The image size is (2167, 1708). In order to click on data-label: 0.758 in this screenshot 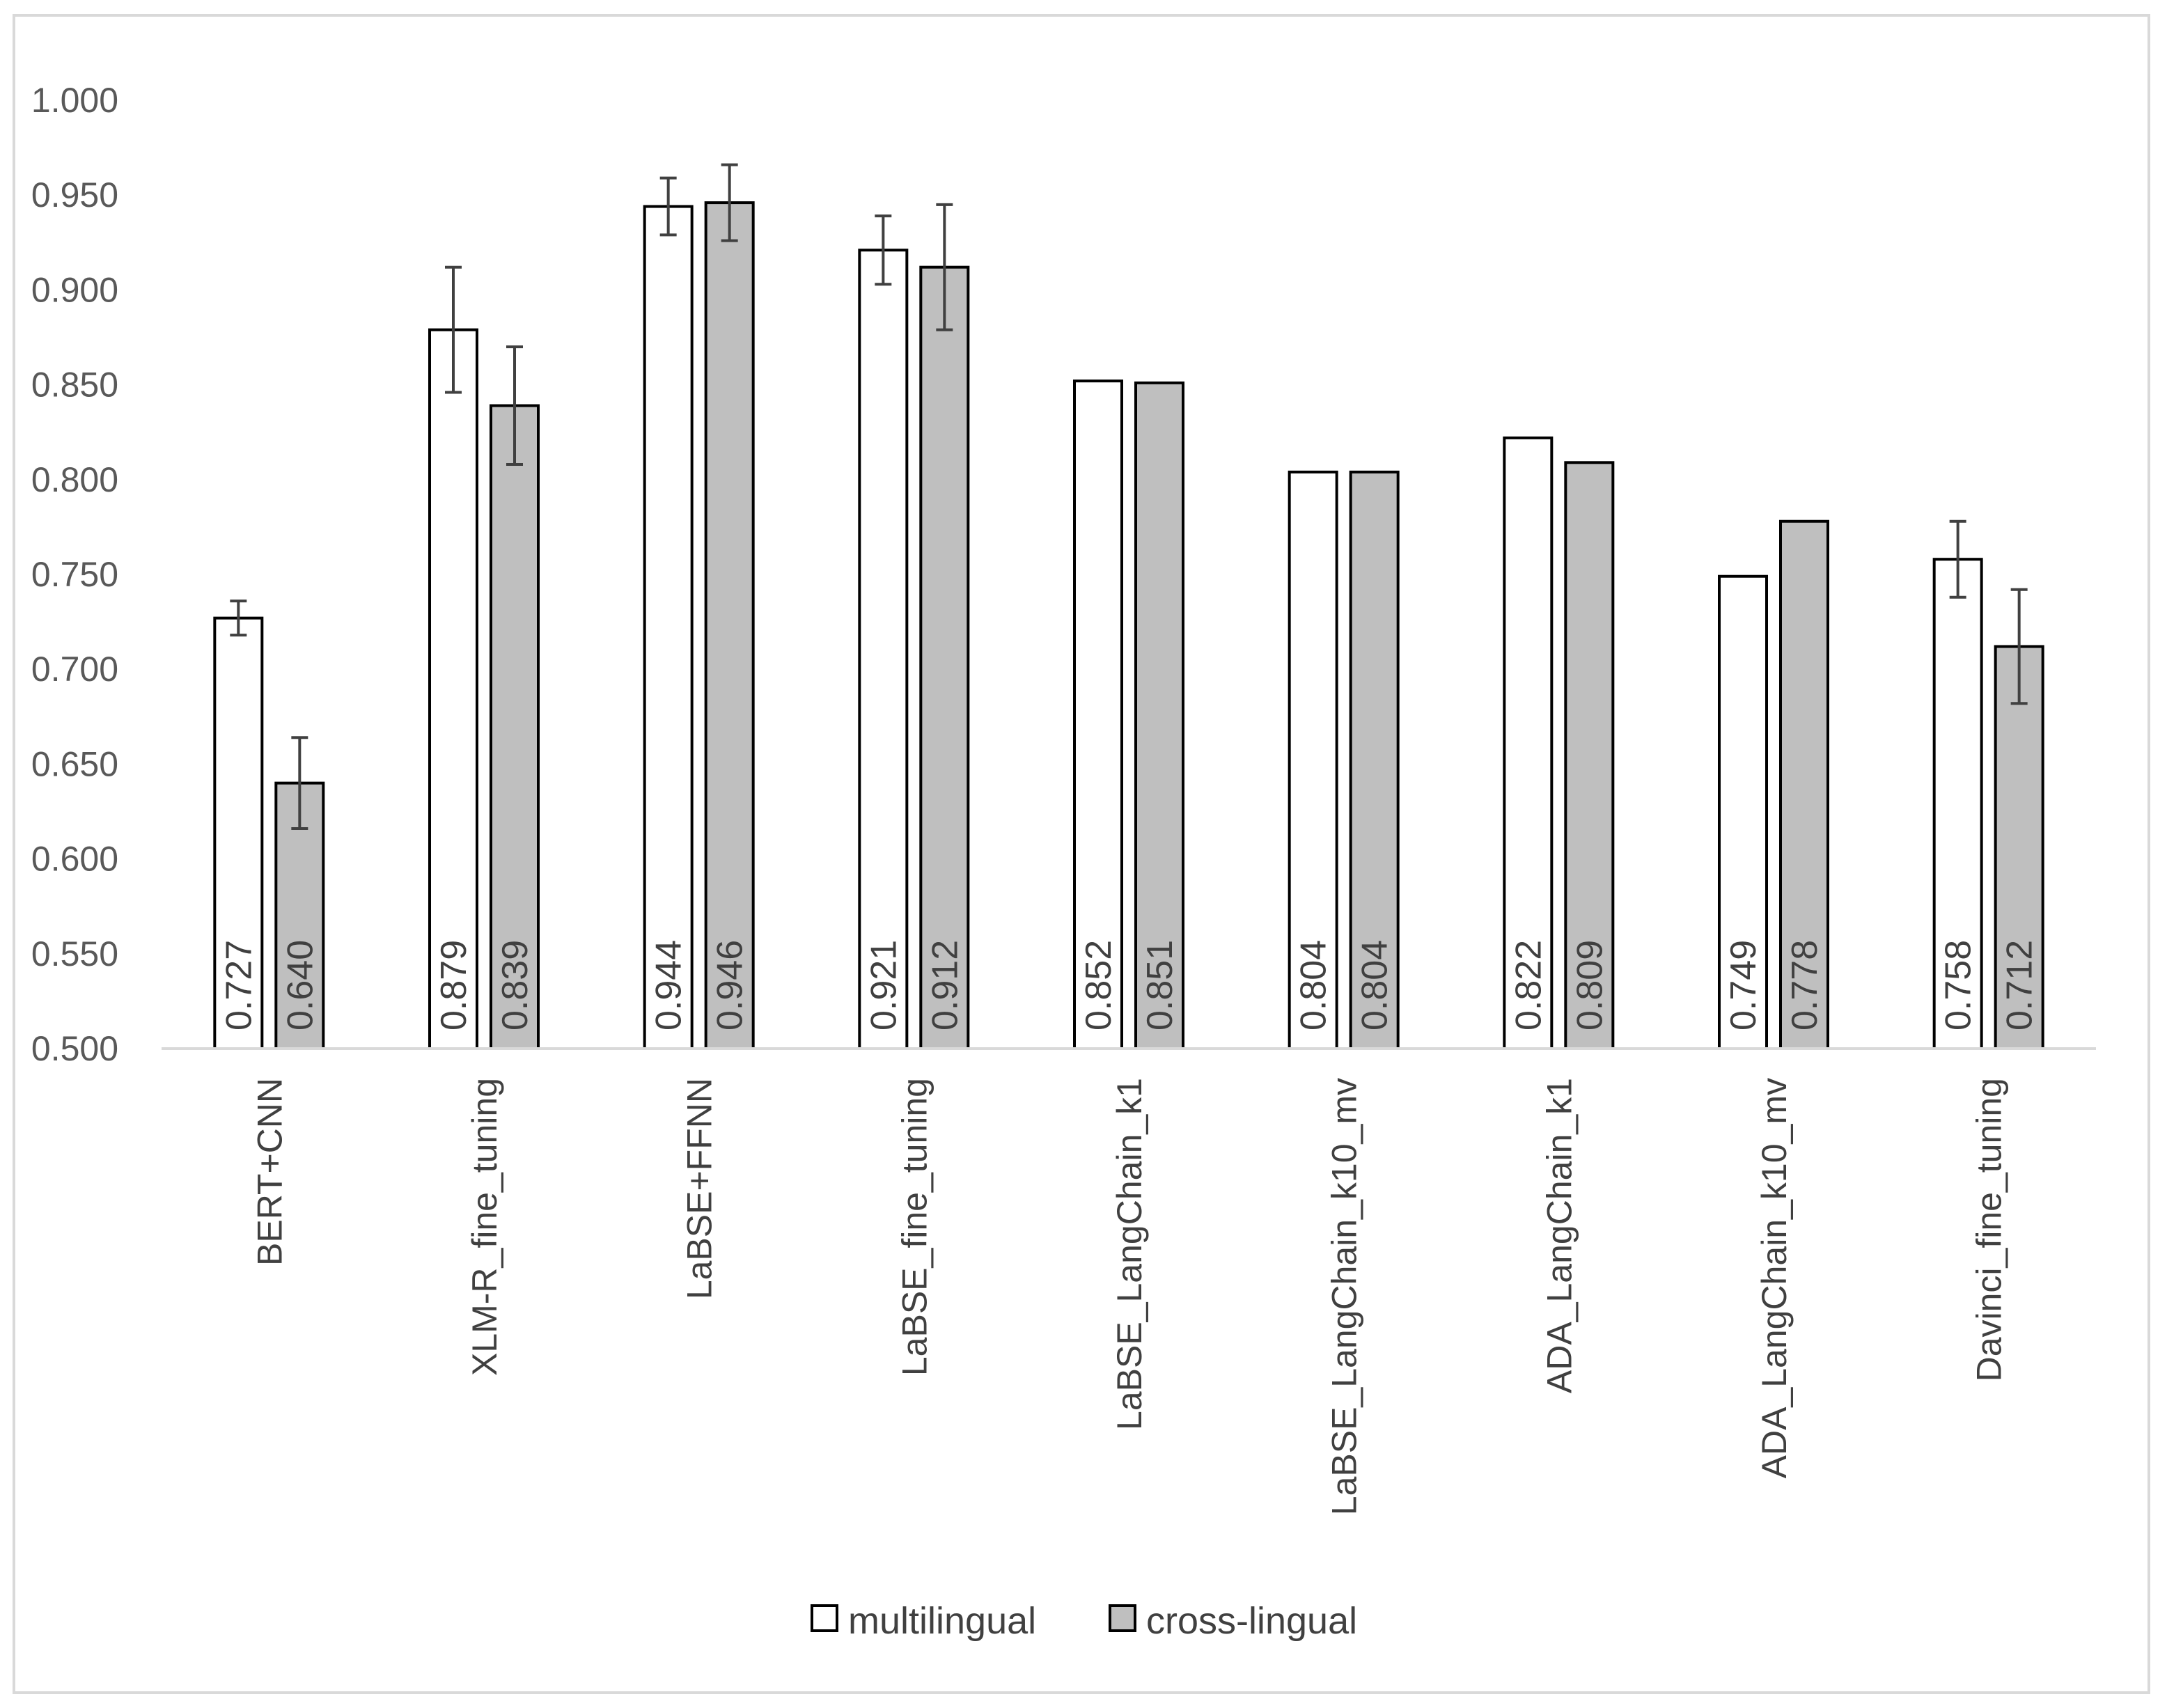, I will do `click(1959, 985)`.